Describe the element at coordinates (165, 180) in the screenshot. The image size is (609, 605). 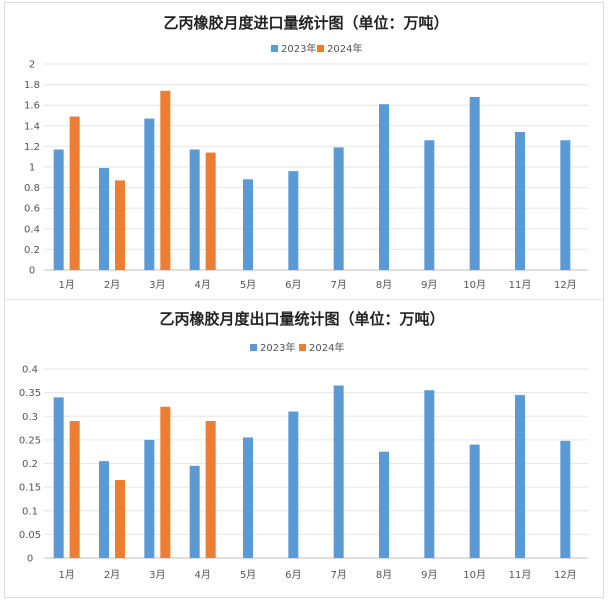
I see `import-bar-2024年-3月` at that location.